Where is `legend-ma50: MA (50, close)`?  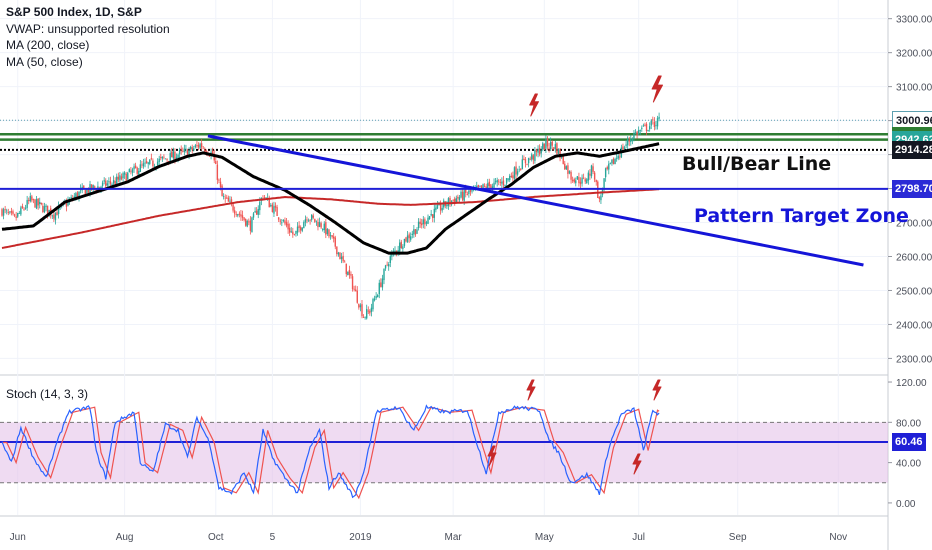
legend-ma50: MA (50, close) is located at coordinates (44, 61).